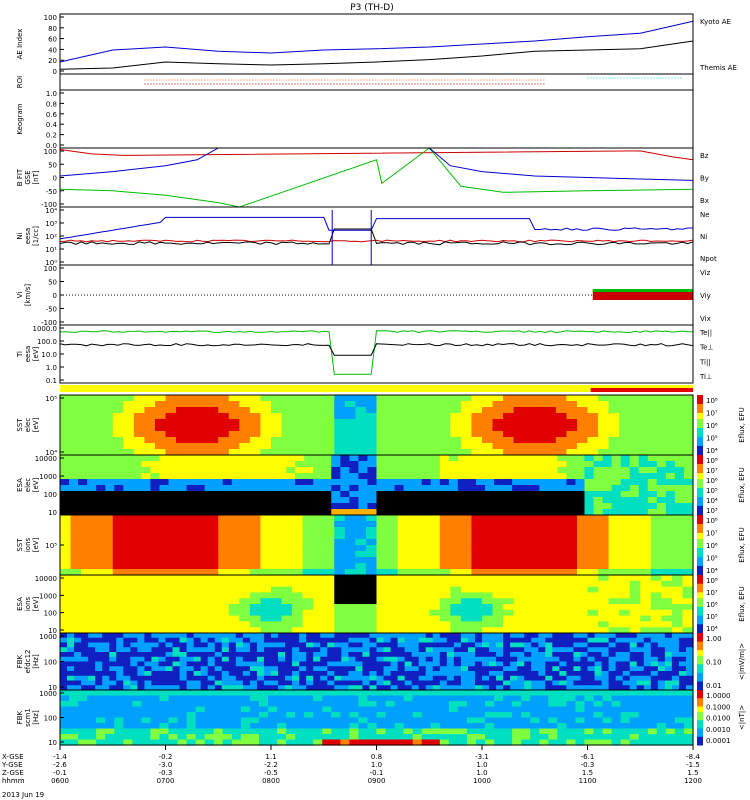 The height and width of the screenshot is (800, 750). Describe the element at coordinates (718, 696) in the screenshot. I see `cb6-tick: 1.0000` at that location.